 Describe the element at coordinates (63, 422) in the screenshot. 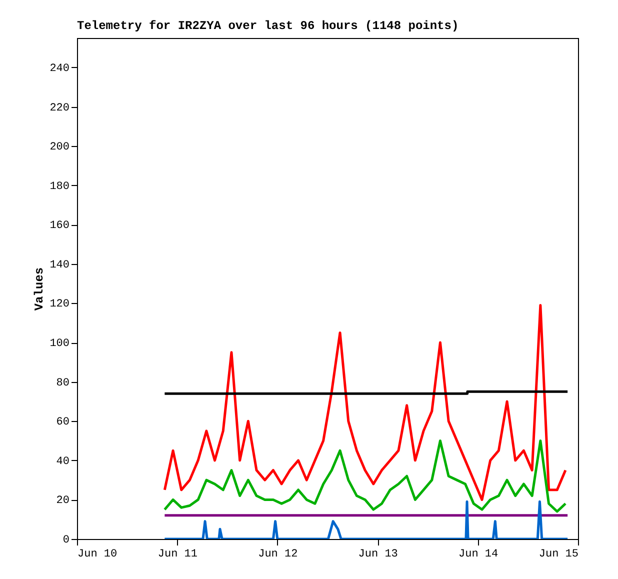

I see `y-tick-label: 60` at that location.